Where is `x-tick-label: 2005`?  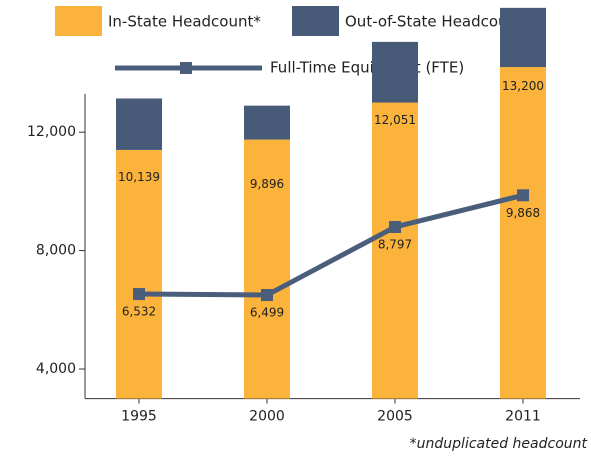
x-tick-label: 2005 is located at coordinates (395, 417).